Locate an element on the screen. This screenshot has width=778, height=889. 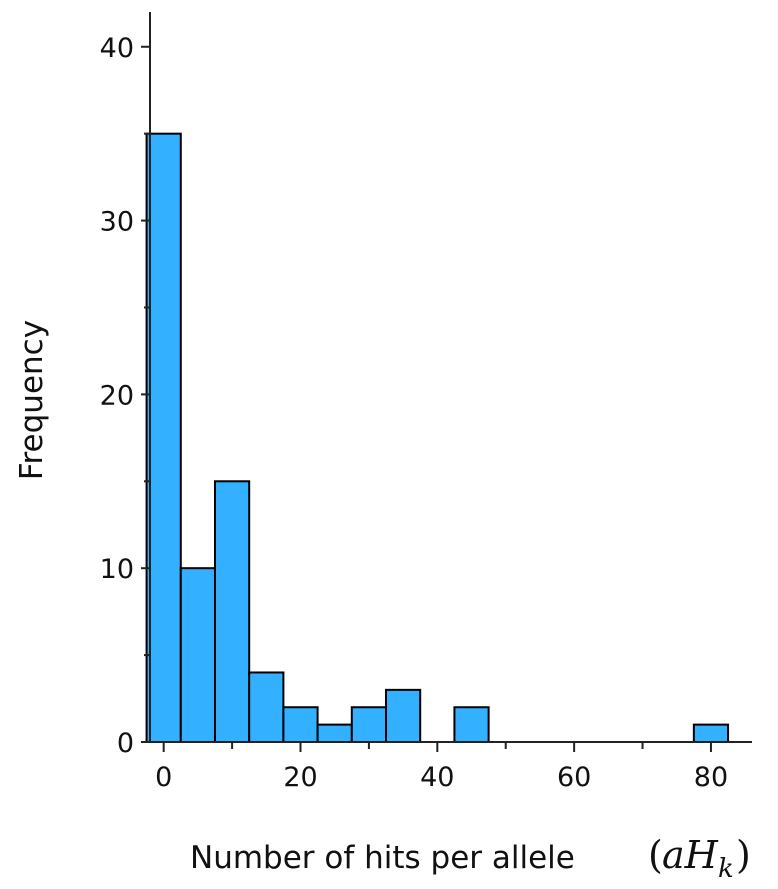
x-axis-label: Number of hits per allele ( aH k ) is located at coordinates (470, 858).